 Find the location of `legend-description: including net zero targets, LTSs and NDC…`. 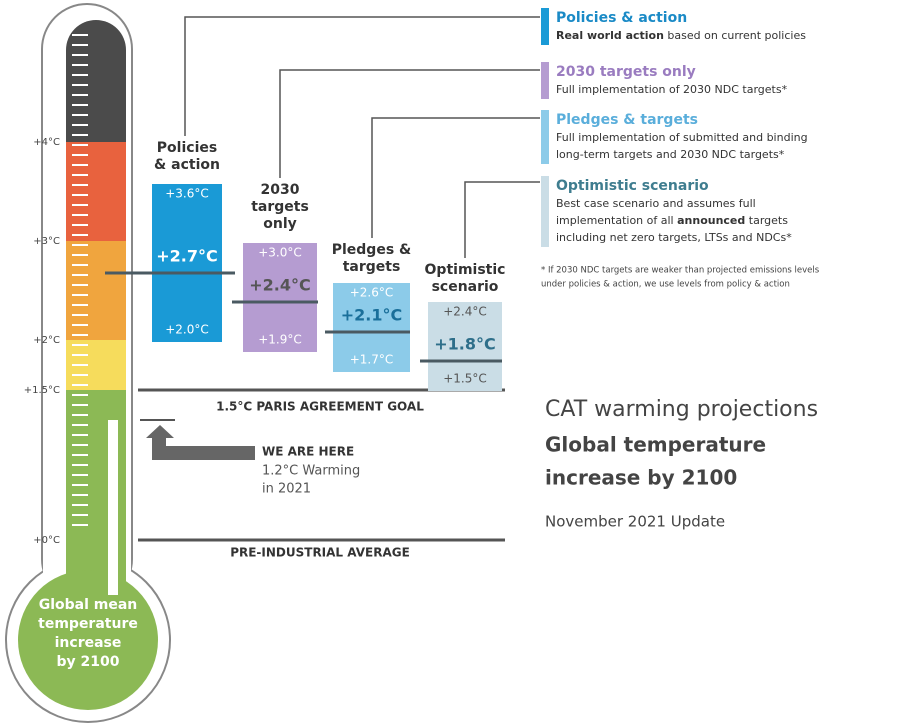

legend-description: including net zero targets, LTSs and NDC… is located at coordinates (674, 237).